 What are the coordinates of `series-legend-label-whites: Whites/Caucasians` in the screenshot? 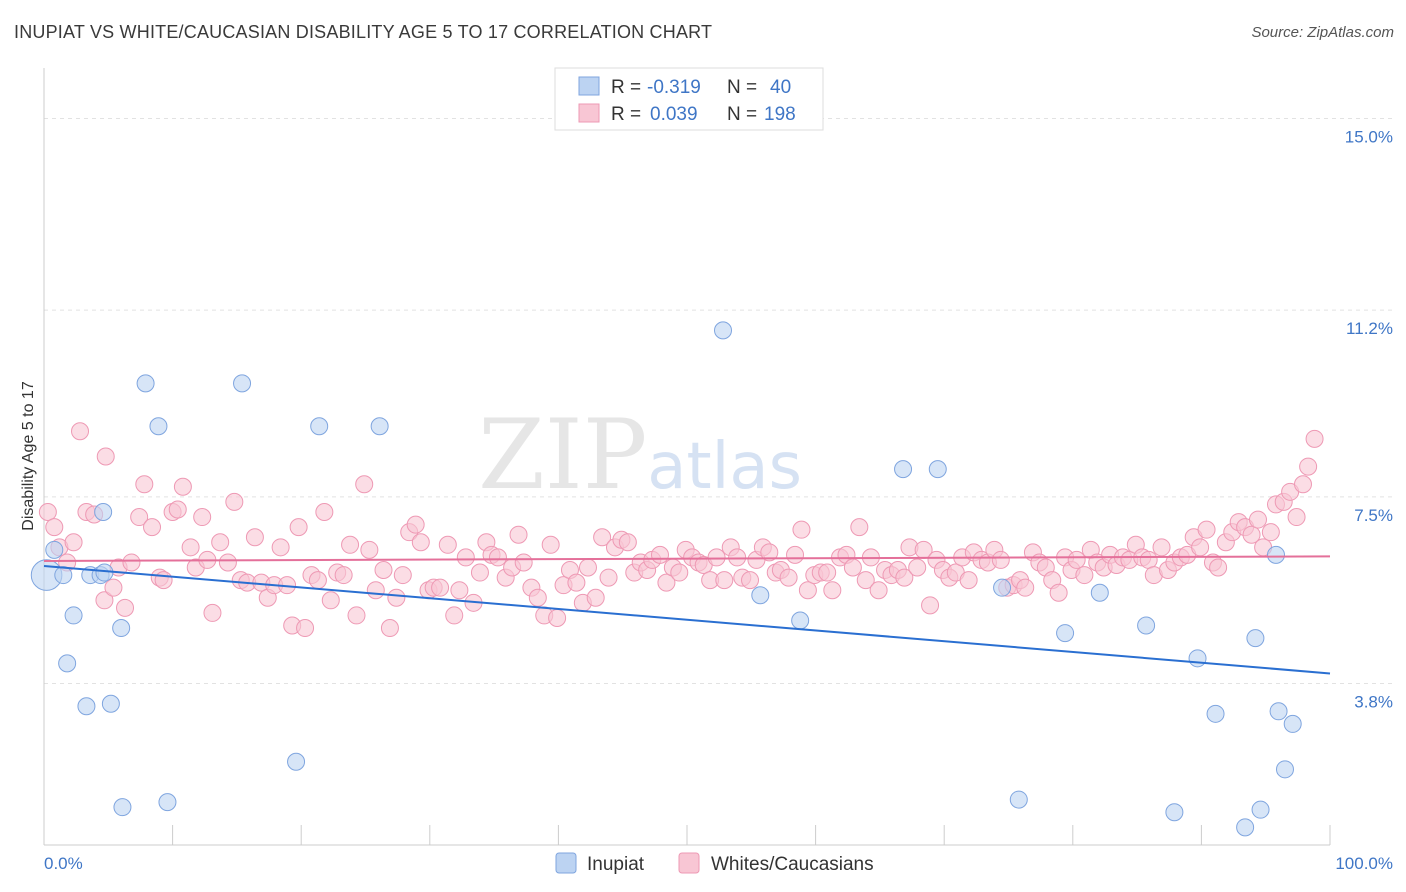 It's located at (792, 864).